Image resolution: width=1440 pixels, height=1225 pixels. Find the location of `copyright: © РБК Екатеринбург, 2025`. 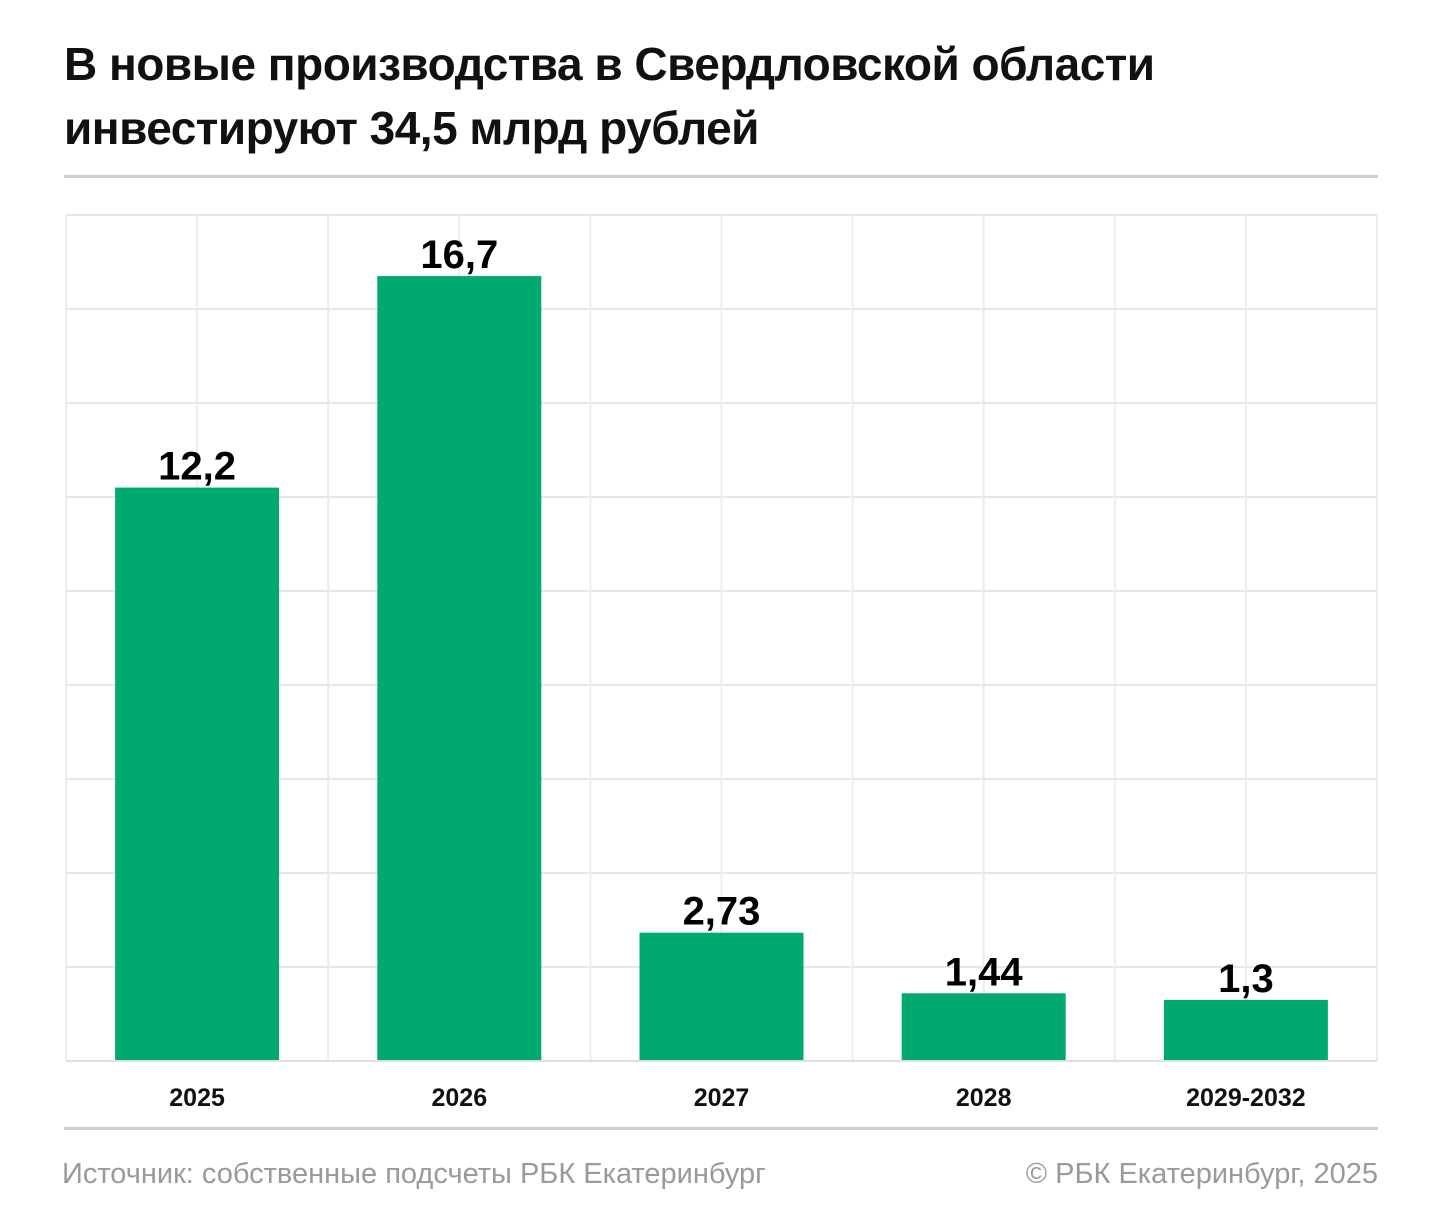

copyright: © РБК Екатеринбург, 2025 is located at coordinates (1201, 1174).